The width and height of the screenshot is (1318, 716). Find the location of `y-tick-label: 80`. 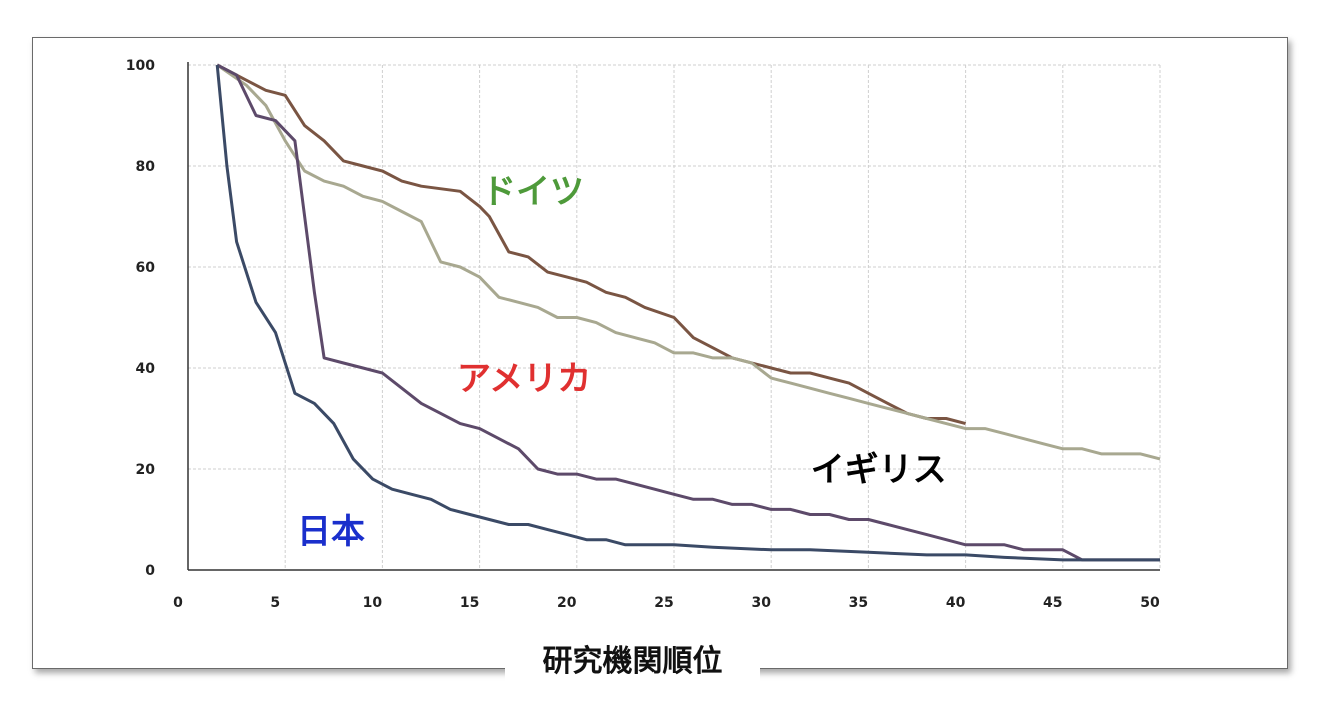

y-tick-label: 80 is located at coordinates (146, 167).